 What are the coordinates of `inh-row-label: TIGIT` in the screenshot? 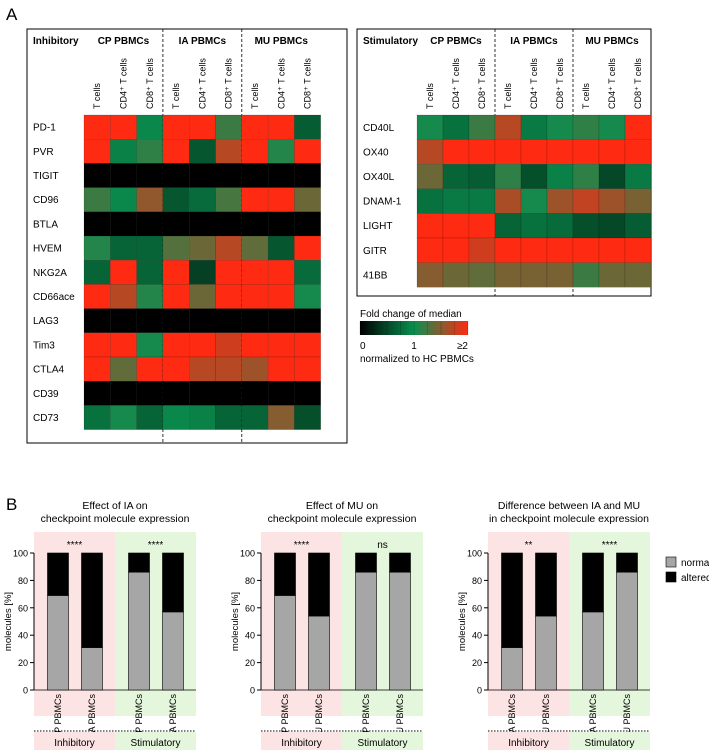 It's located at (46, 176).